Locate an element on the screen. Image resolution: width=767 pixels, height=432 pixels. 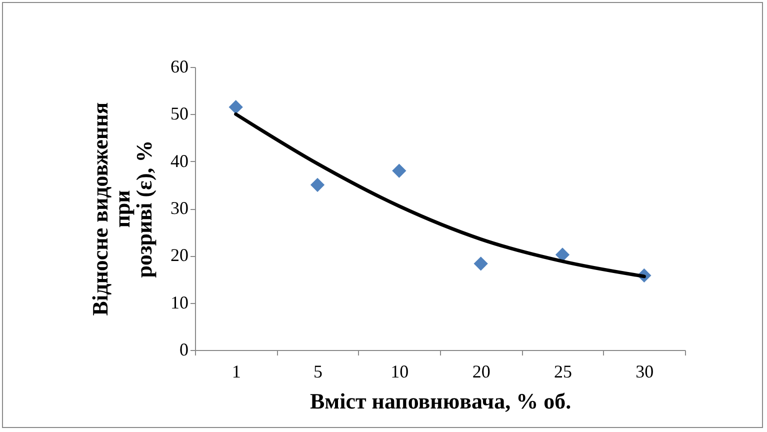
x-tick-label: 5 is located at coordinates (318, 372).